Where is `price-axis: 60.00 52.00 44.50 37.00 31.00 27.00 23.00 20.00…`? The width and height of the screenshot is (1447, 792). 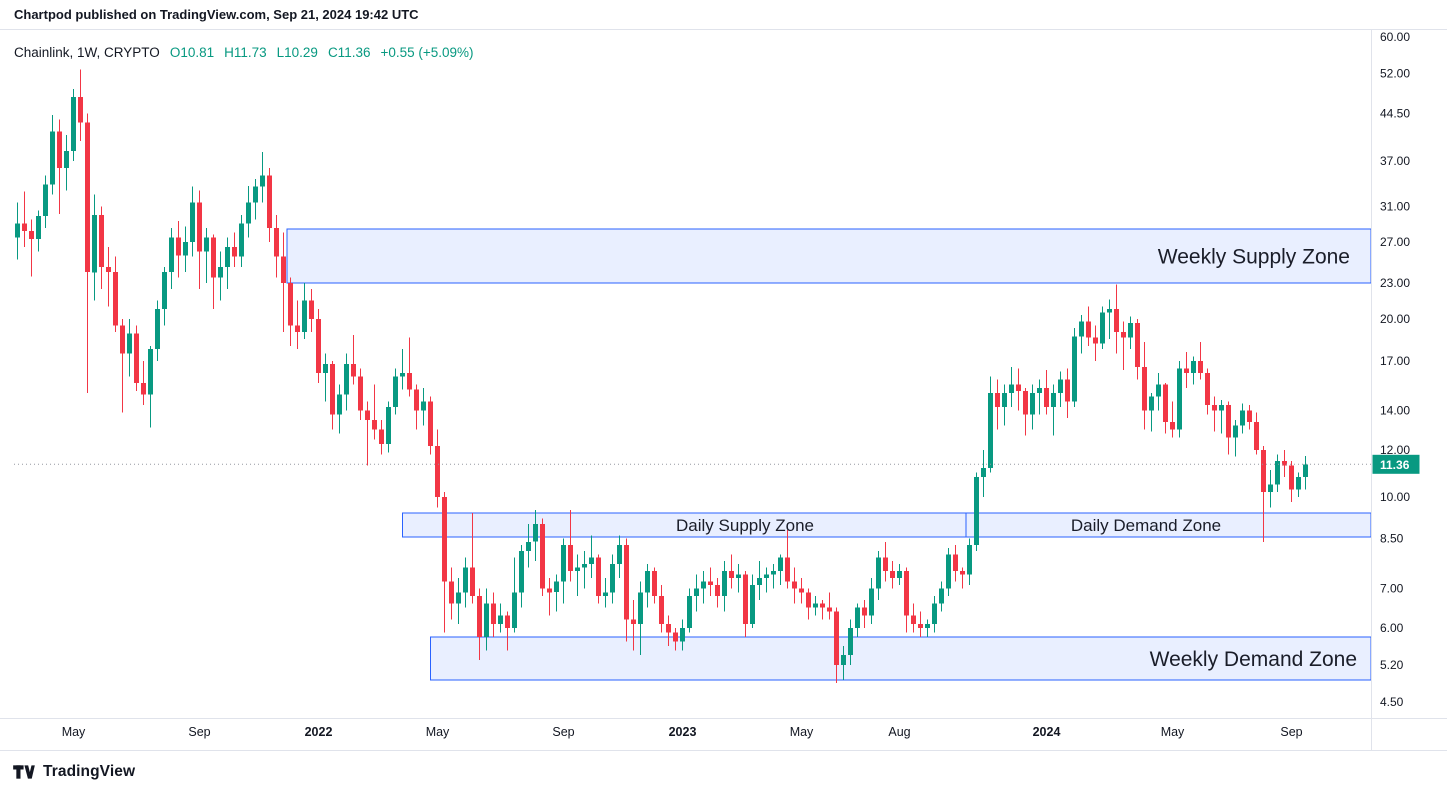
price-axis: 60.00 52.00 44.50 37.00 31.00 27.00 23.00 20.00… is located at coordinates (1395, 369).